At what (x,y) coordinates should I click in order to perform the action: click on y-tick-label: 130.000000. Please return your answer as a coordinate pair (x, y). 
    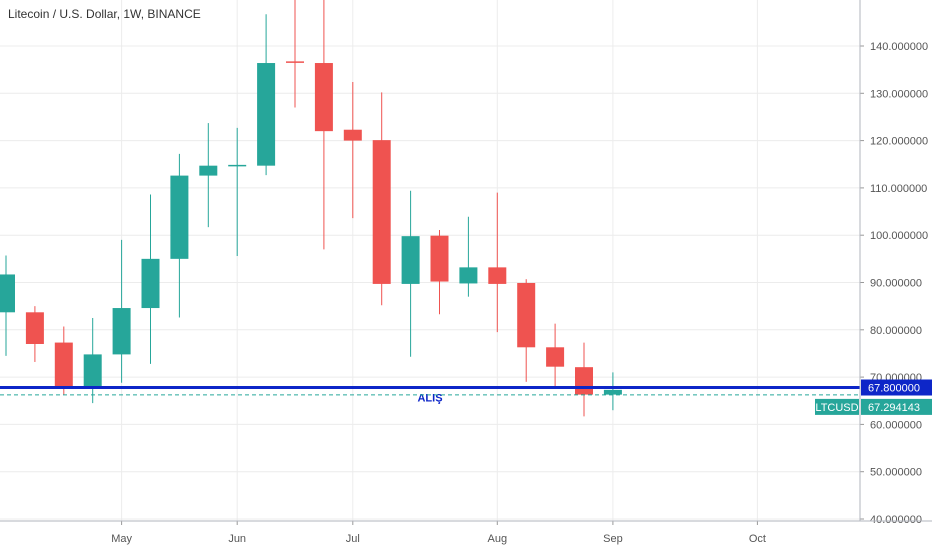
    Looking at the image, I should click on (899, 94).